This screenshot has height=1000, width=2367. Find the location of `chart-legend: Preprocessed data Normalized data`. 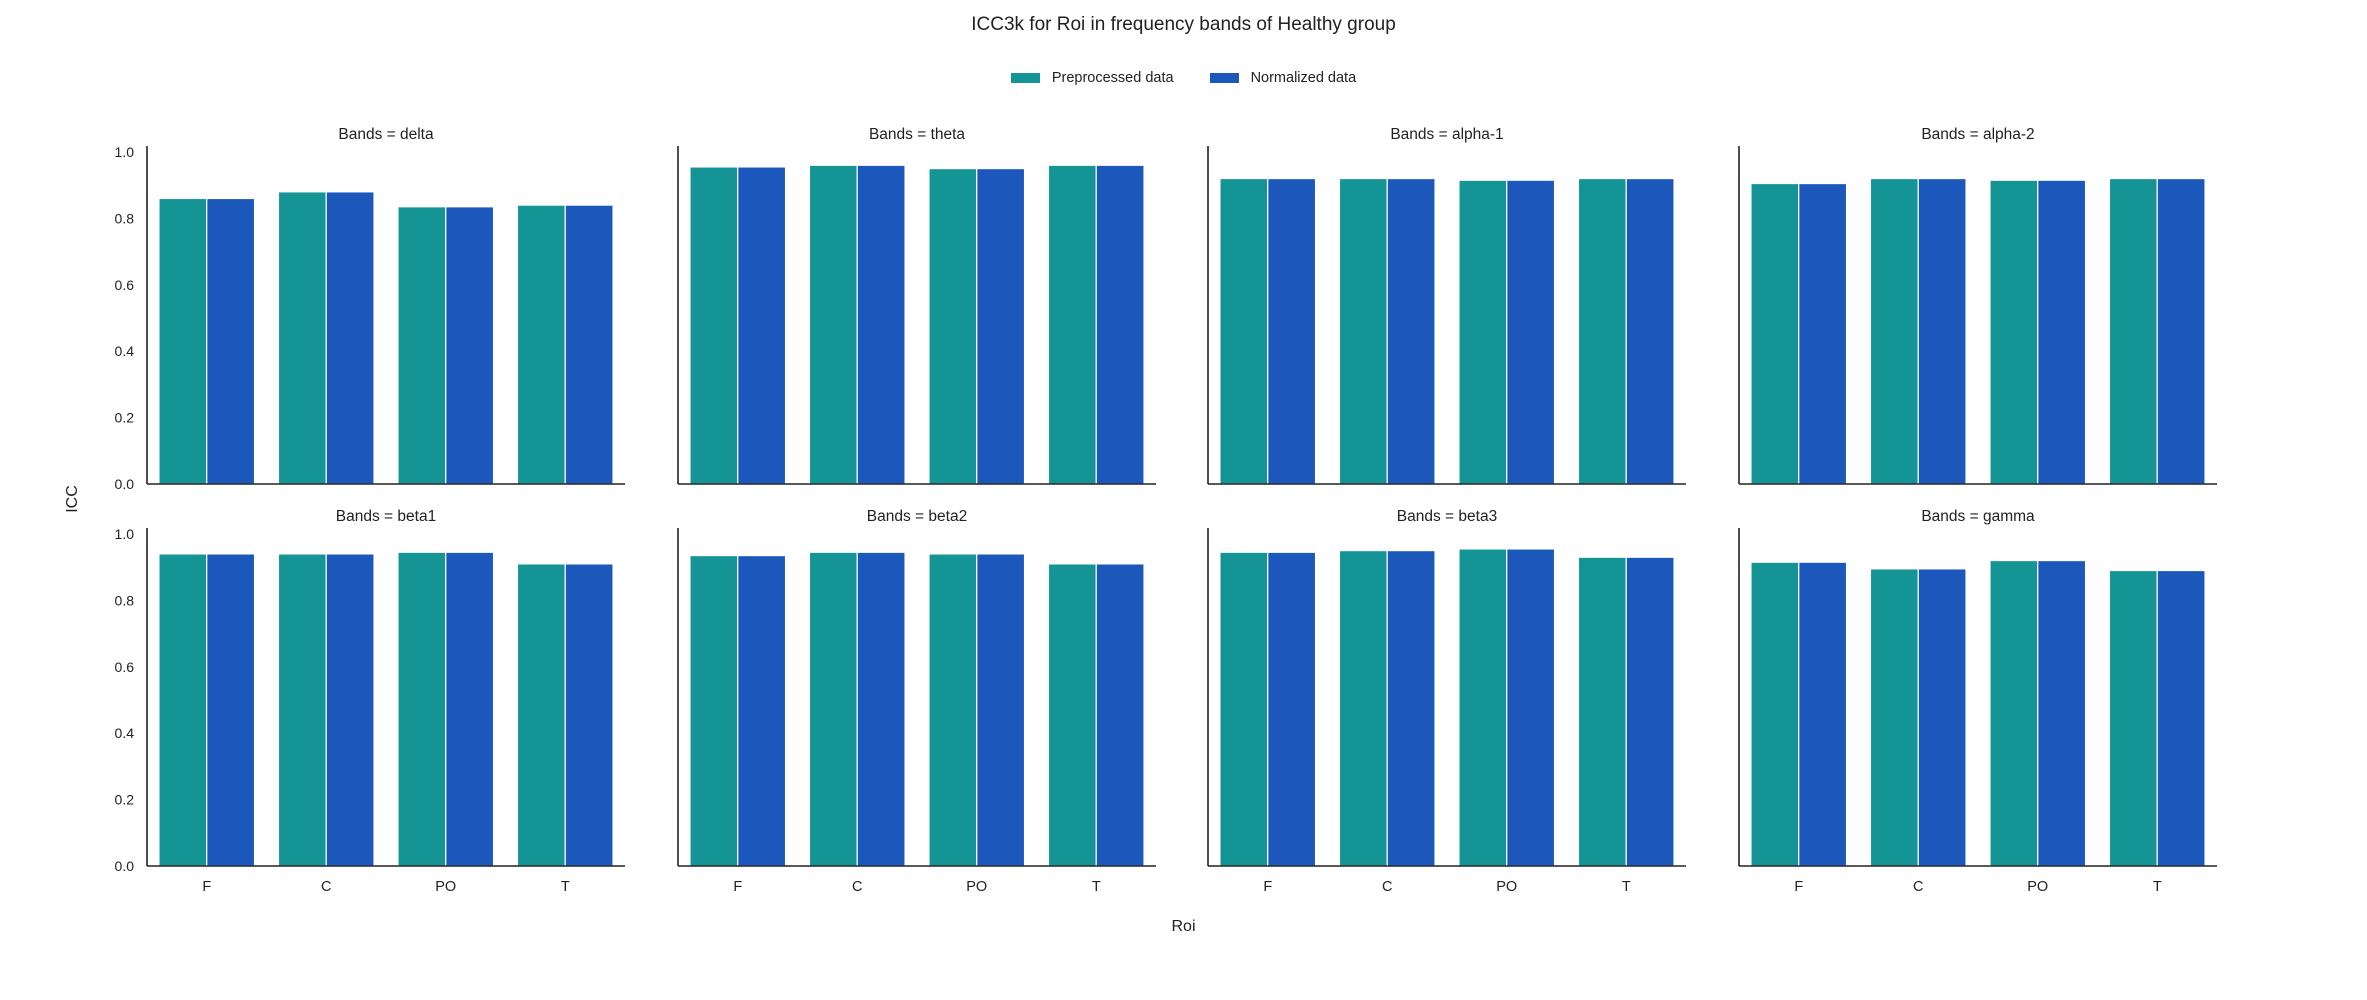

chart-legend: Preprocessed data Normalized data is located at coordinates (1183, 78).